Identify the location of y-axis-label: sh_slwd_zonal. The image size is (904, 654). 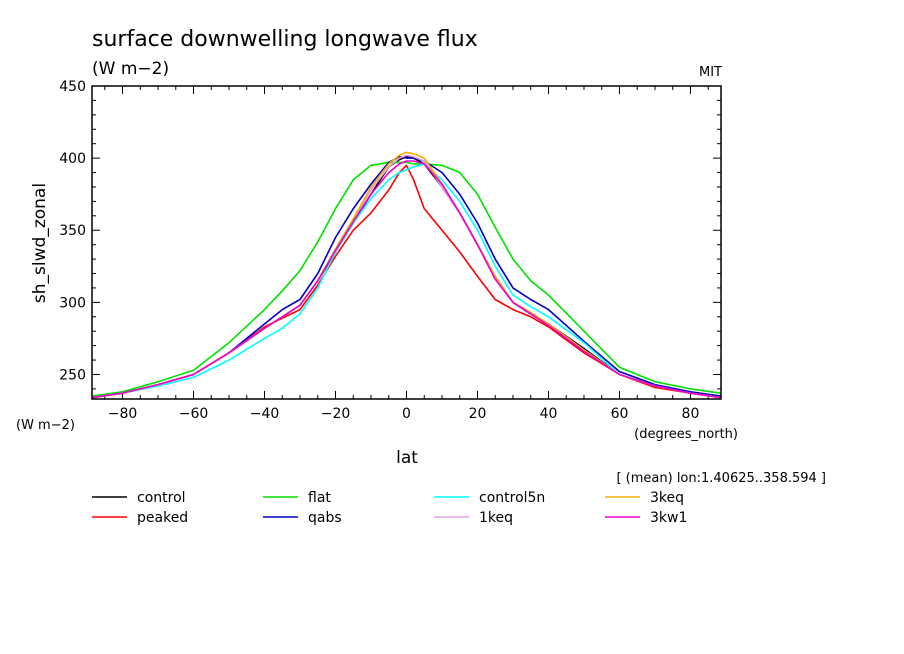
(40, 243).